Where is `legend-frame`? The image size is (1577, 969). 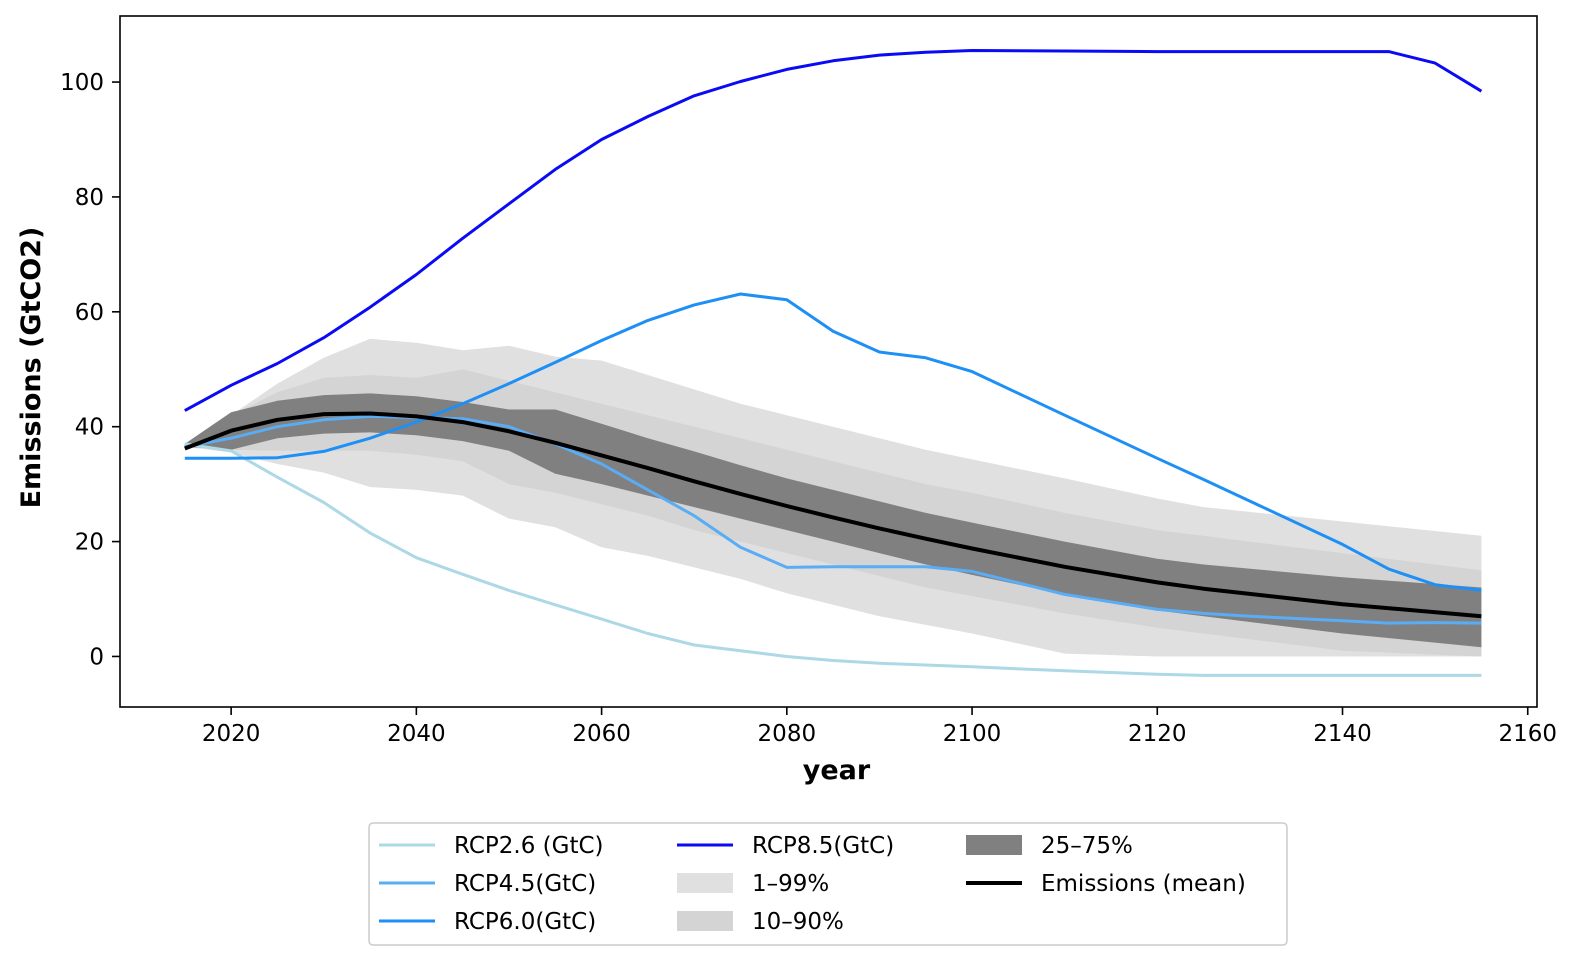
legend-frame is located at coordinates (828, 884).